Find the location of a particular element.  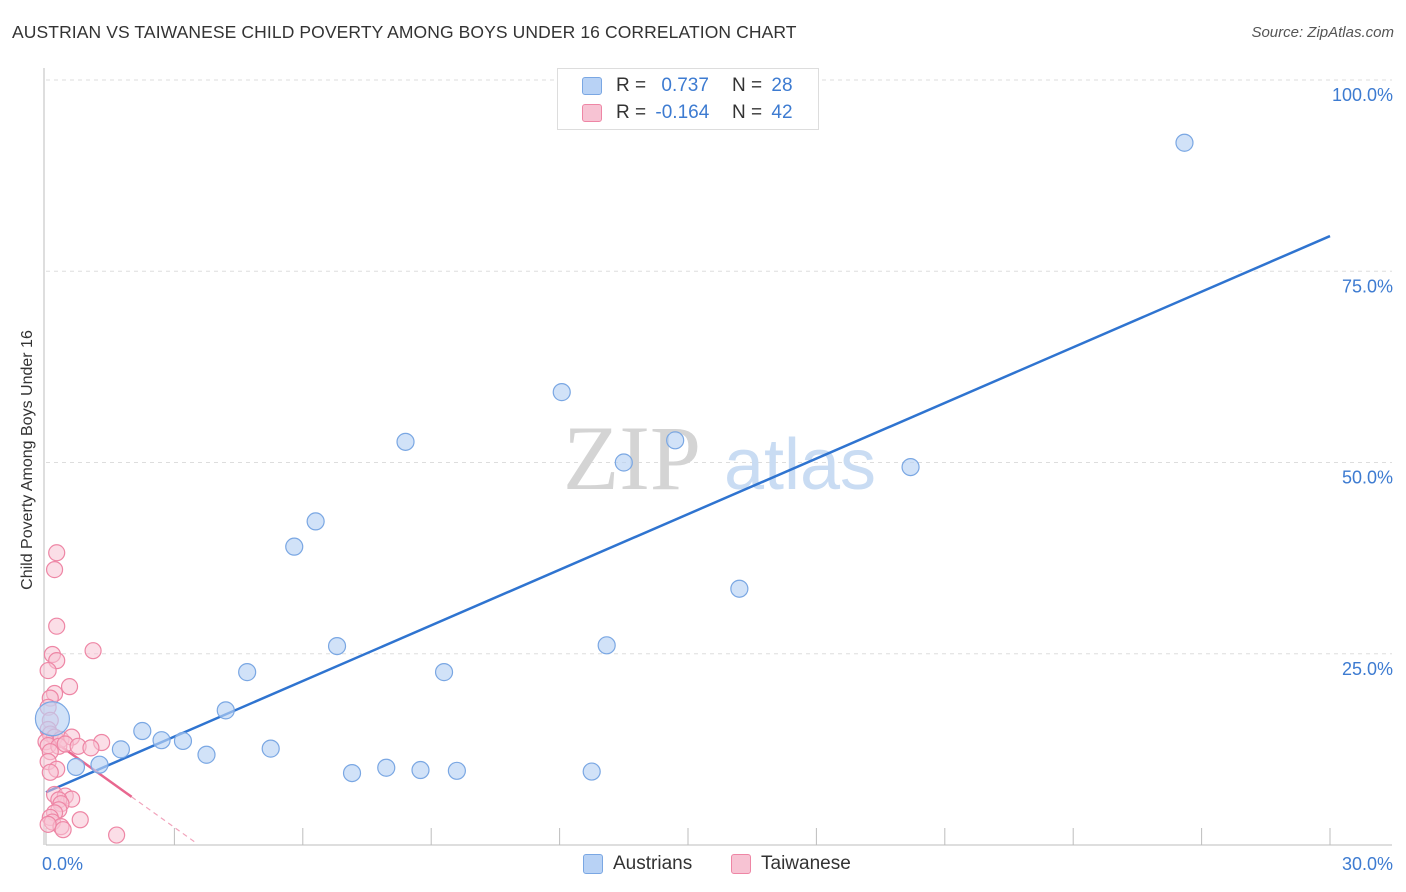

legend-n-taiwanese: N = 42 is located at coordinates (762, 113).